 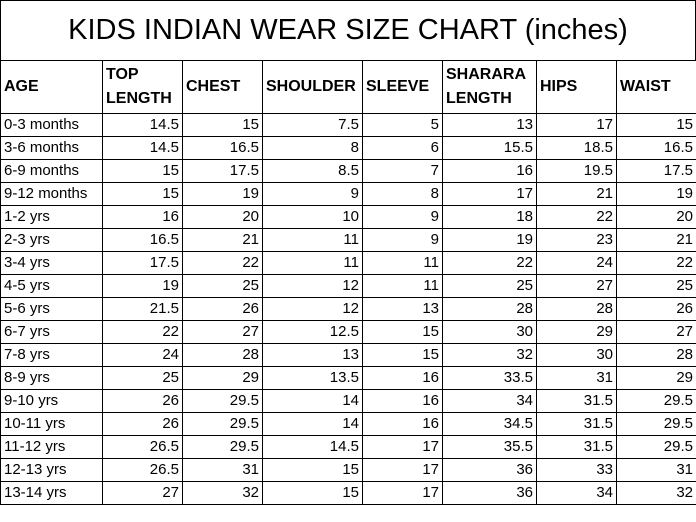 I want to click on age-cell: 4-5 yrs, so click(x=51, y=286).